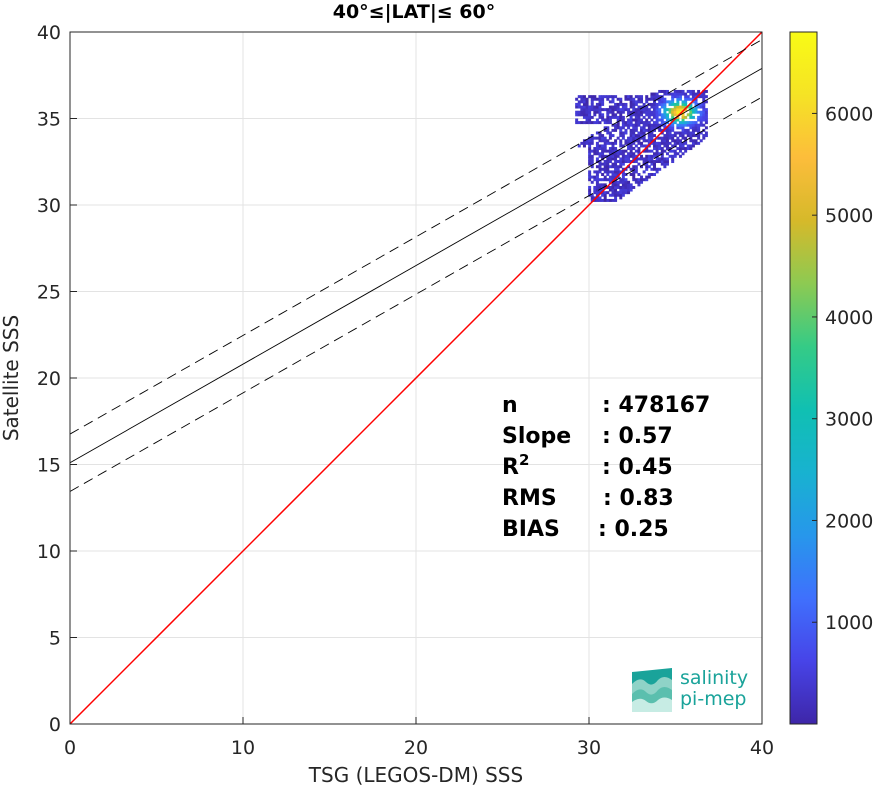 This screenshot has height=789, width=879. Describe the element at coordinates (536, 436) in the screenshot. I see `stat-label: Slope` at that location.